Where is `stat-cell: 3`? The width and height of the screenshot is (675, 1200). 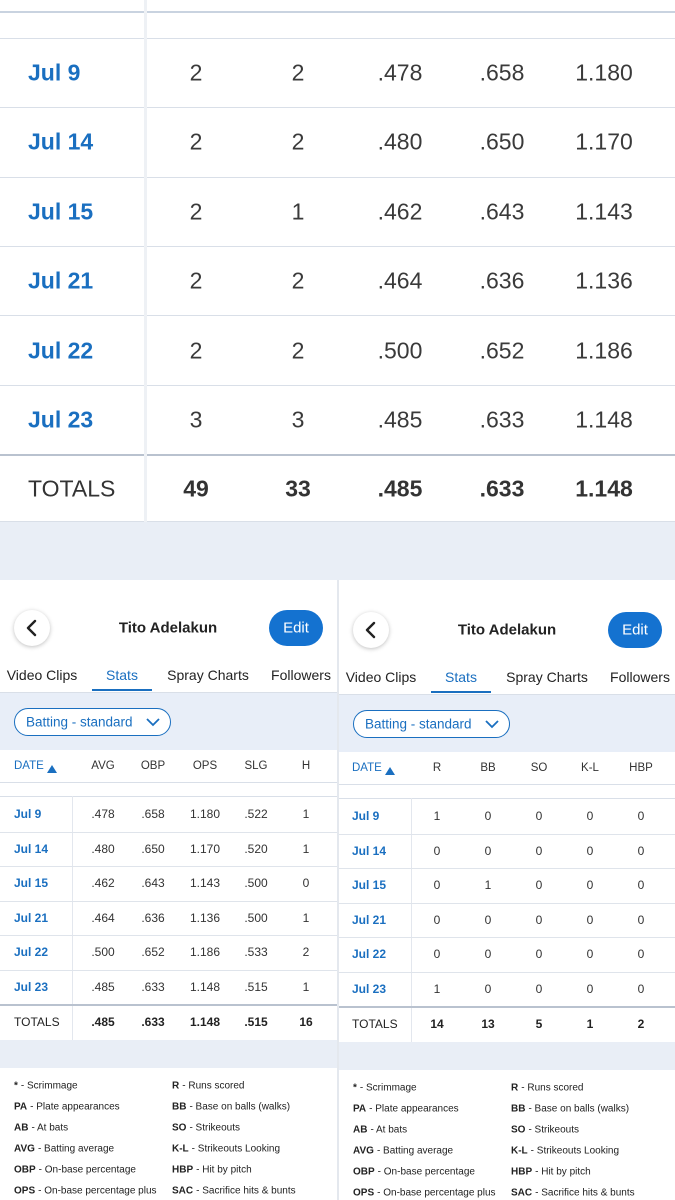
stat-cell: 3 is located at coordinates (196, 419).